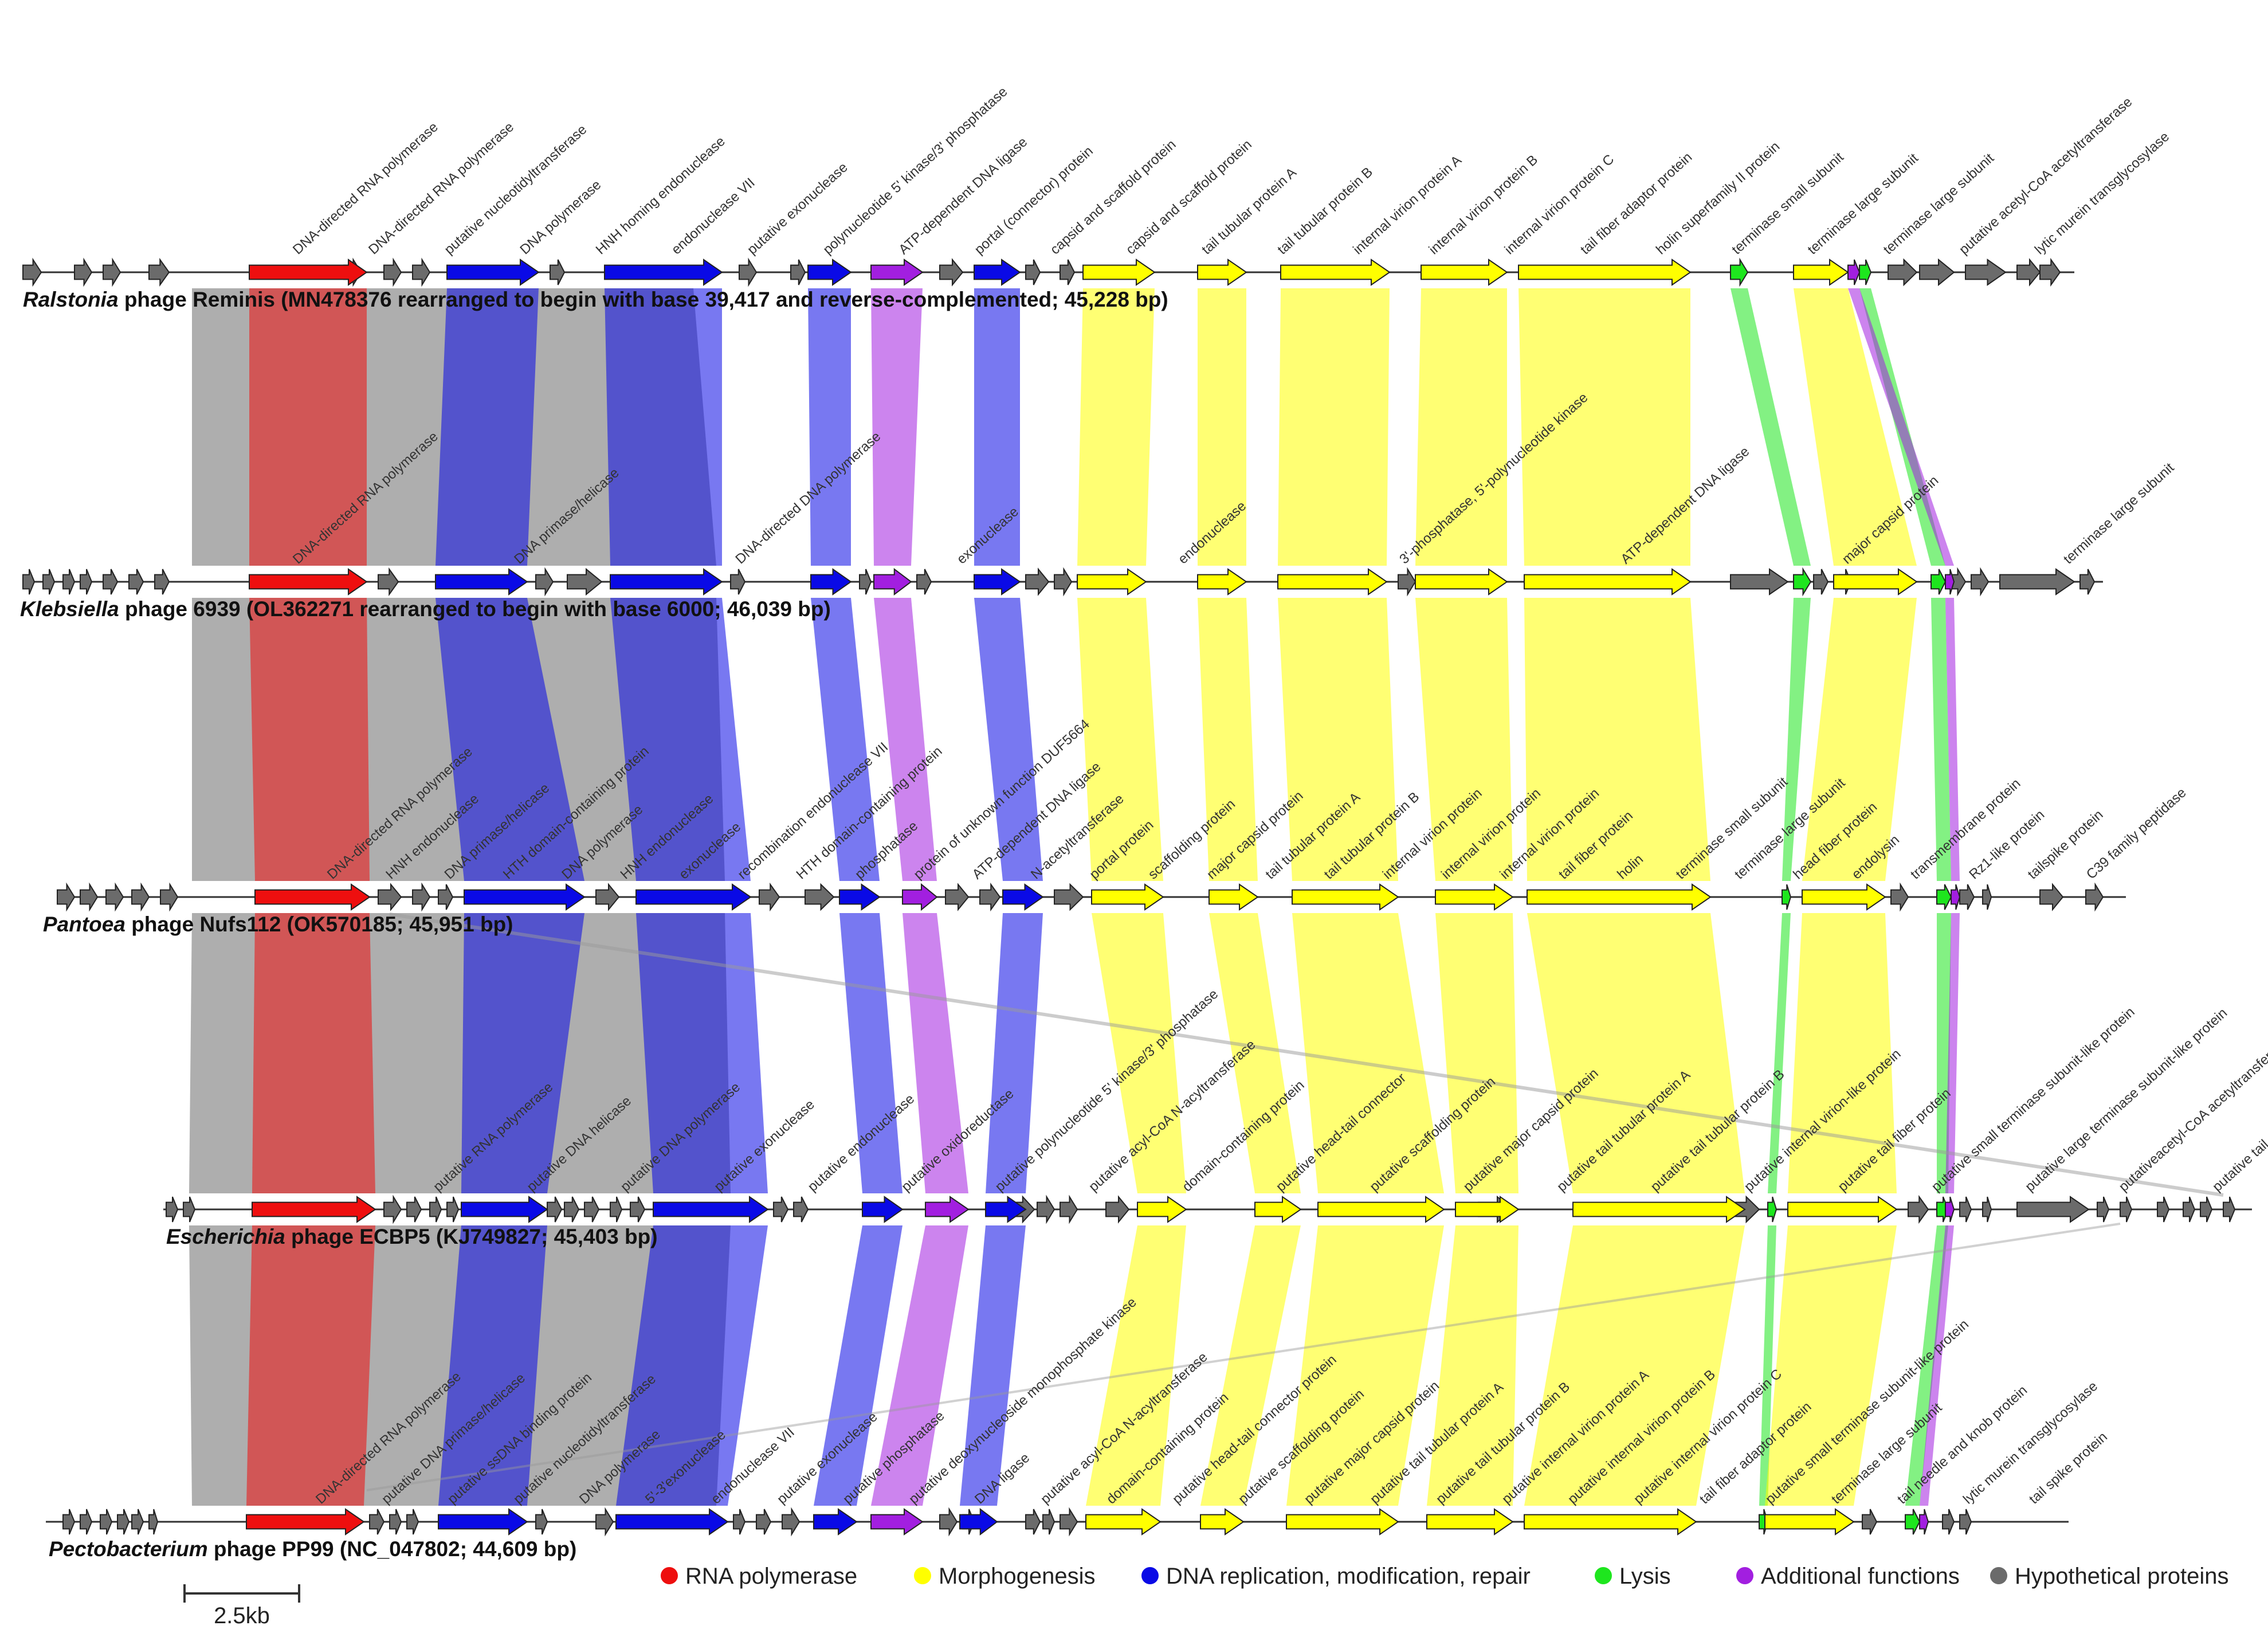 The height and width of the screenshot is (1641, 2268). I want to click on legend-label: Morphogenesis, so click(1017, 1576).